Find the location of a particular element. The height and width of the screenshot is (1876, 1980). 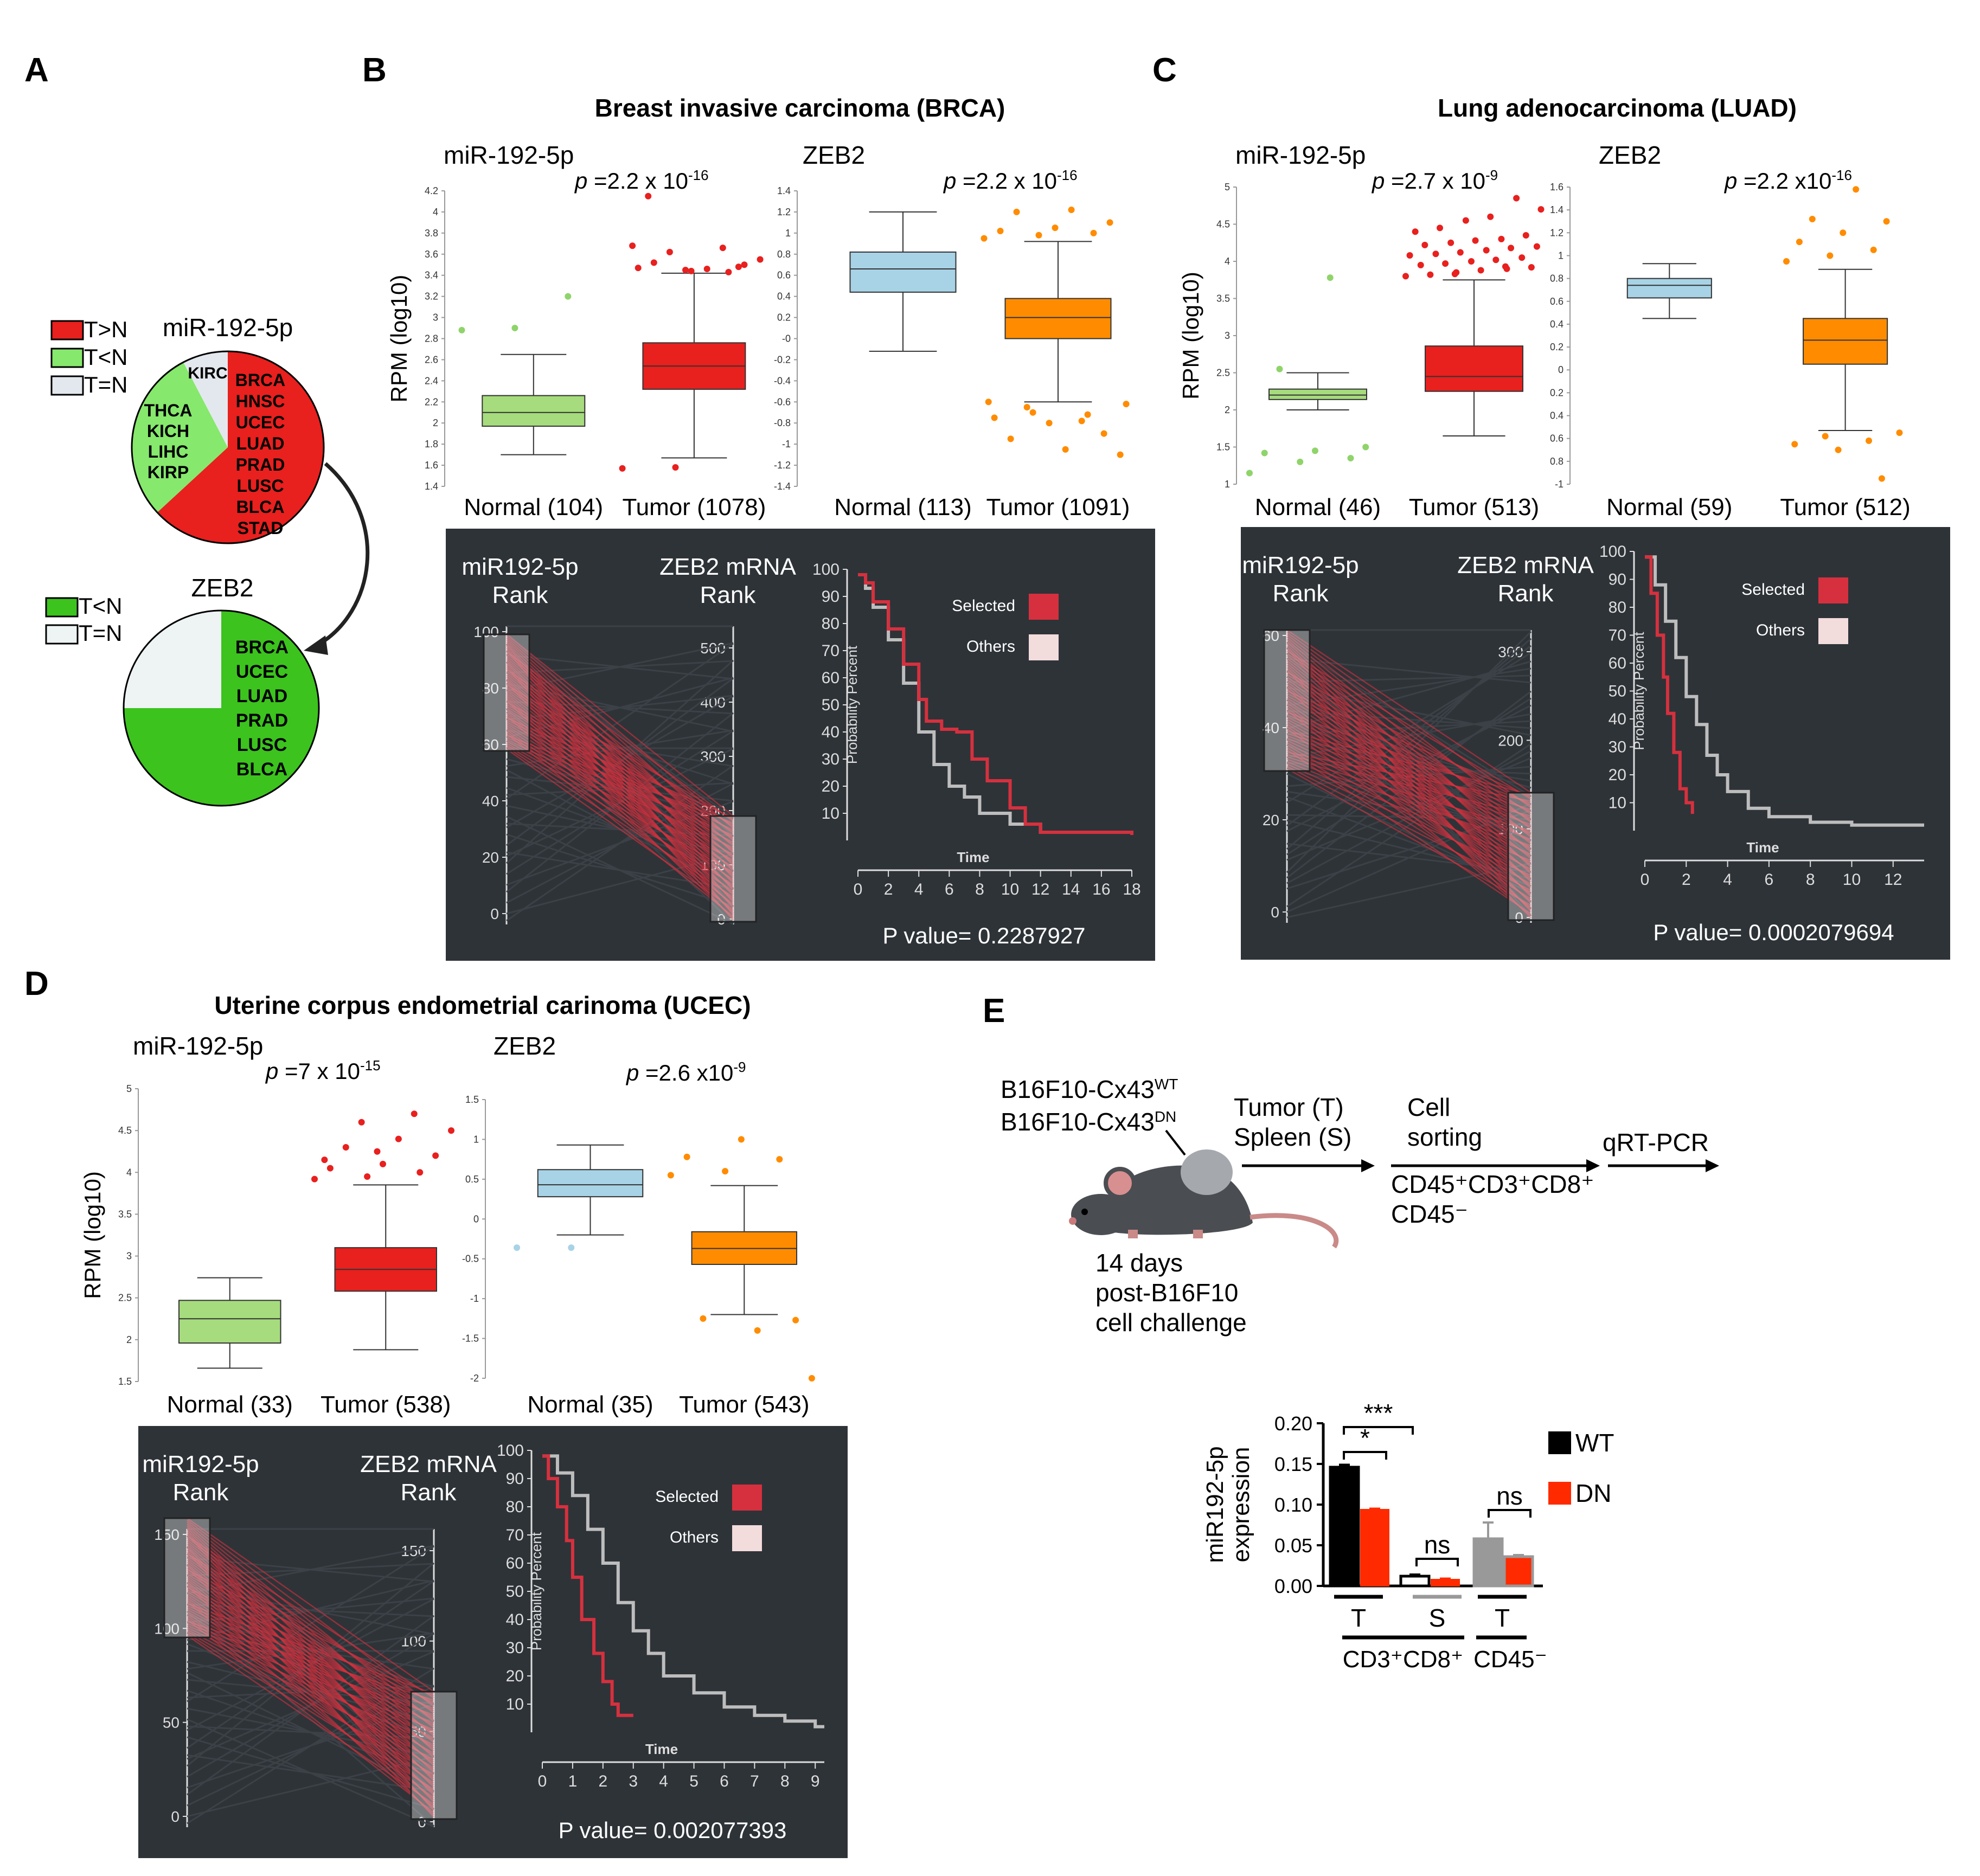

group-label: Tumor (543) is located at coordinates (744, 1404).